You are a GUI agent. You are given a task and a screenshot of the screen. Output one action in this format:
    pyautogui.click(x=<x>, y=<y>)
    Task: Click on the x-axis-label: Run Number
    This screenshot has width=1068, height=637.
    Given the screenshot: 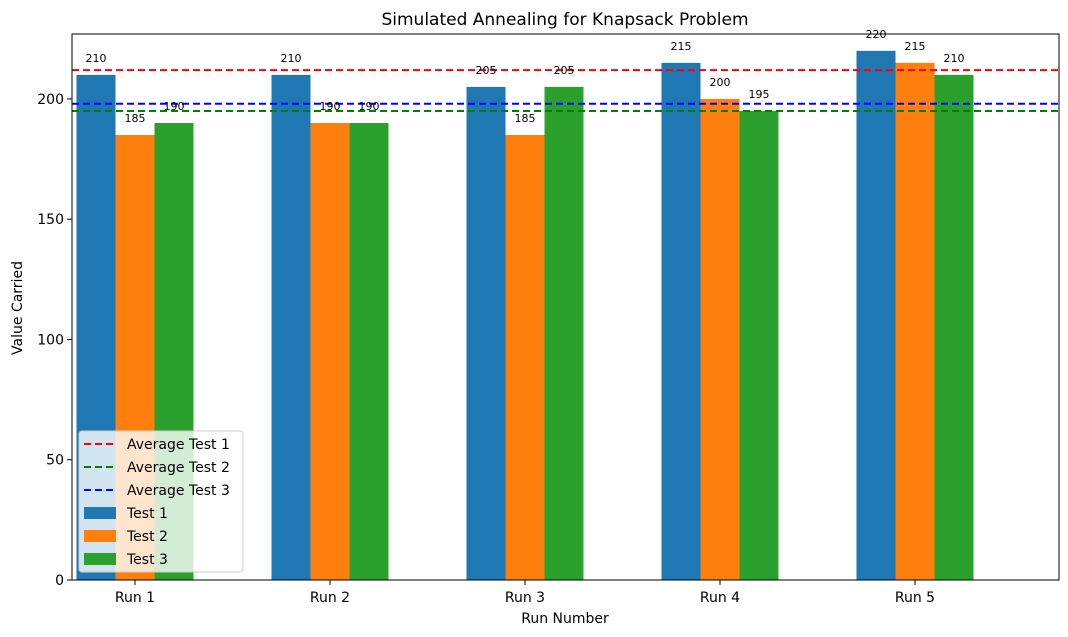 What is the action you would take?
    pyautogui.click(x=565, y=619)
    